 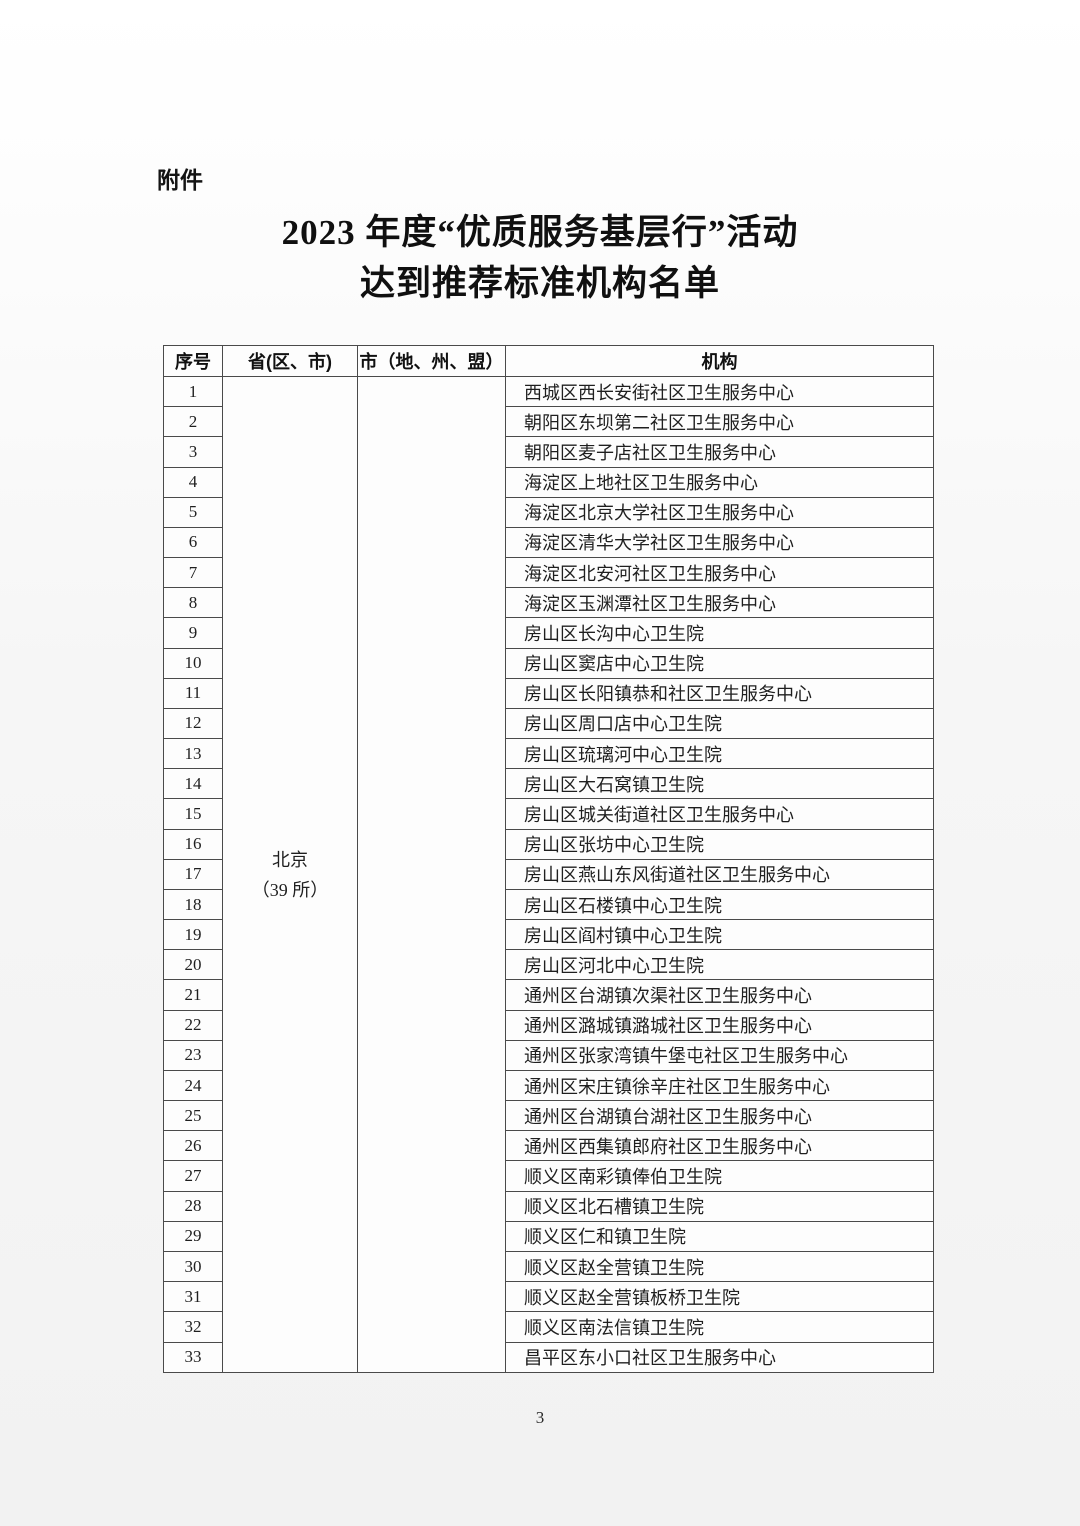 What do you see at coordinates (719, 1206) in the screenshot?
I see `org-name: 顺义区北石槽镇卫生院` at bounding box center [719, 1206].